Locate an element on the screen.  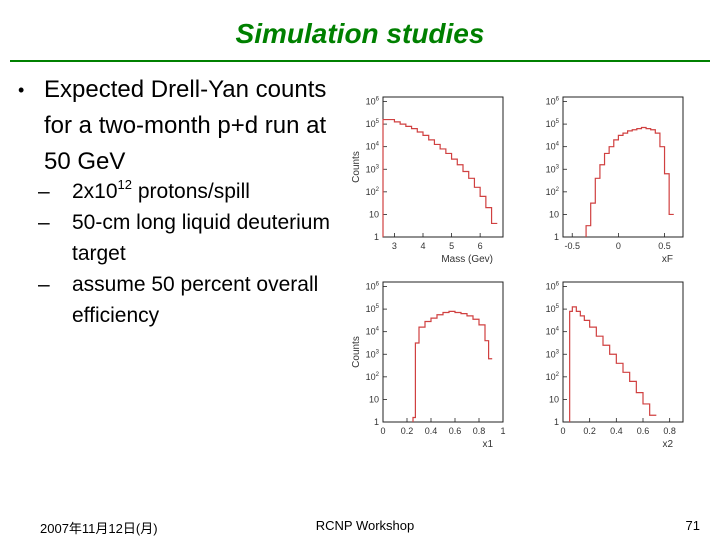
histogram-3: 1 10 102 103 104 105 106 0 0.2 0.4 0.6 0.8 1 x1 Counts is located at coordinates (428, 365).